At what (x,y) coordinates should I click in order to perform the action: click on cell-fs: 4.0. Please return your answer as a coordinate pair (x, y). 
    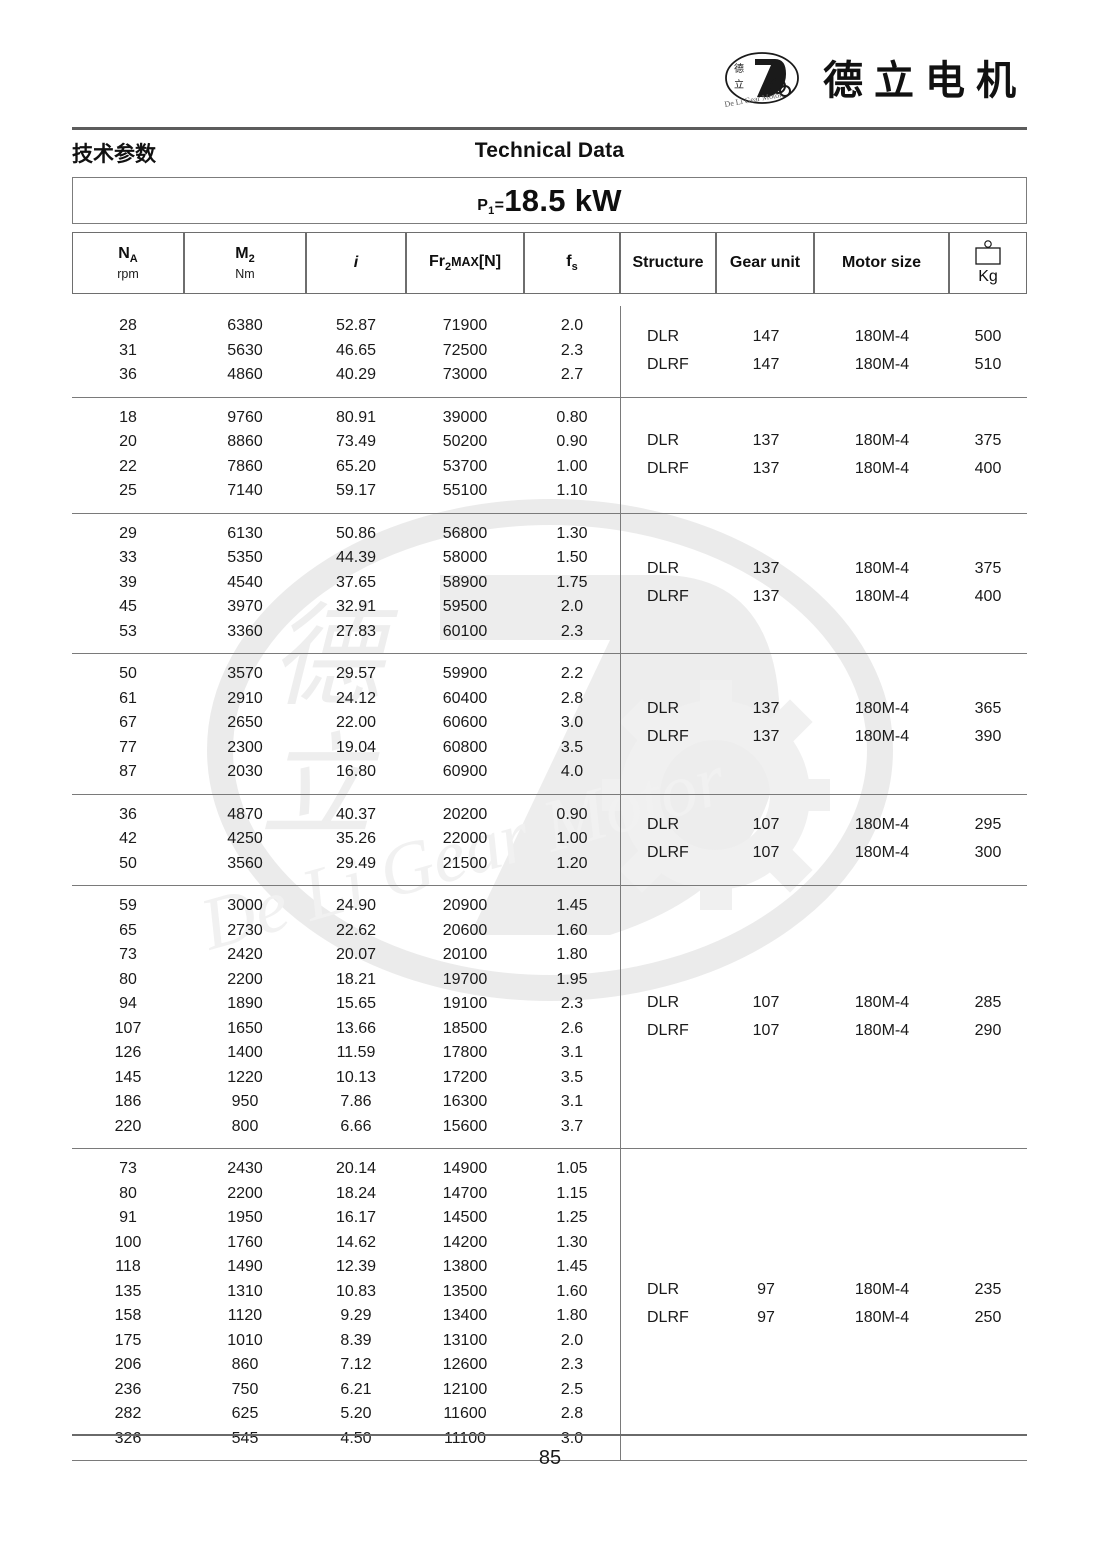
    Looking at the image, I should click on (572, 772).